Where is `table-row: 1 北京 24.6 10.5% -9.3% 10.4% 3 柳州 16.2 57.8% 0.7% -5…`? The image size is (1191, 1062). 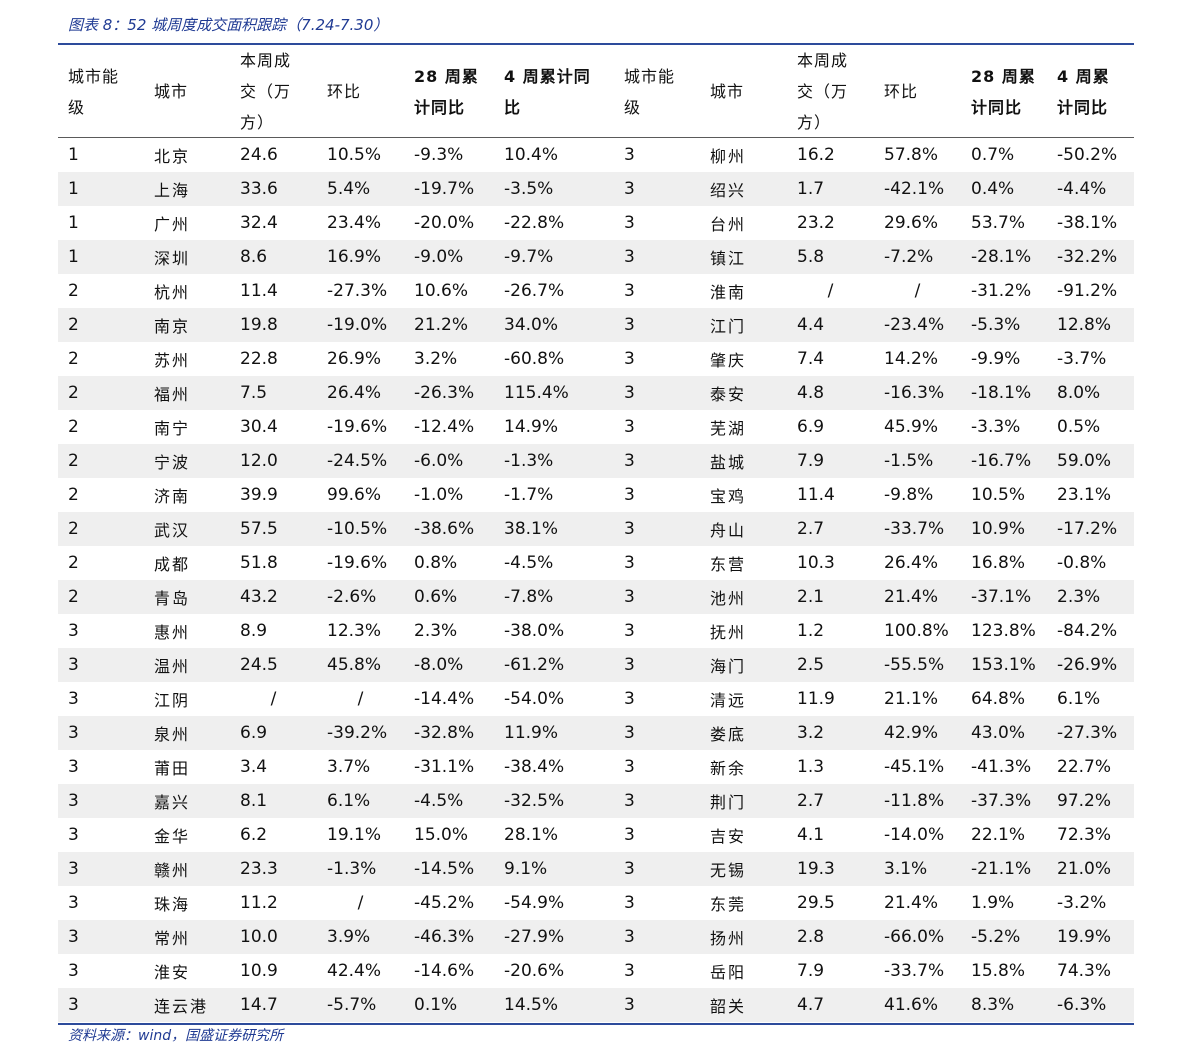
table-row: 1 北京 24.6 10.5% -9.3% 10.4% 3 柳州 16.2 57.8% 0.7% -5… is located at coordinates (596, 155).